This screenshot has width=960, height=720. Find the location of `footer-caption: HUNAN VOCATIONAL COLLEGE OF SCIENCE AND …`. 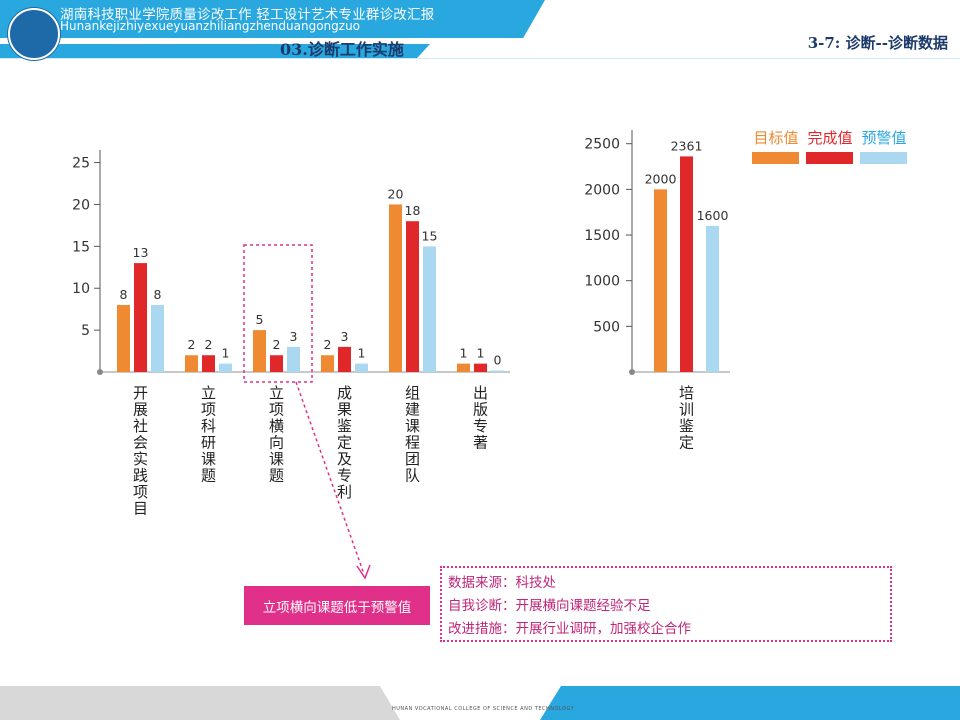

footer-caption: HUNAN VOCATIONAL COLLEGE OF SCIENCE AND … is located at coordinates (483, 709).